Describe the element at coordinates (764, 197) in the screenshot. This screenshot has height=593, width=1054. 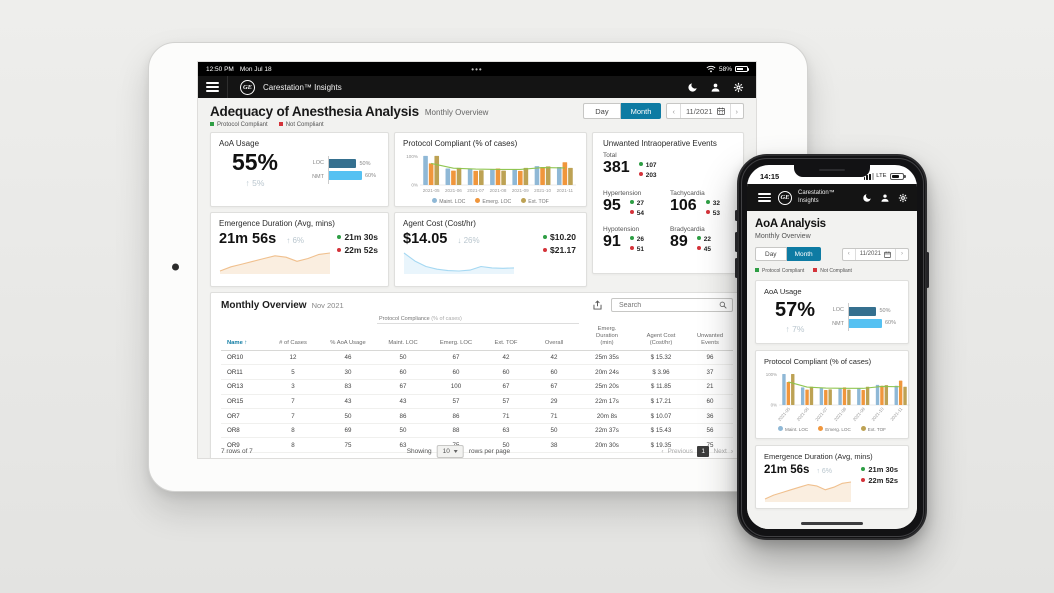
I see `phone-menu-icon` at that location.